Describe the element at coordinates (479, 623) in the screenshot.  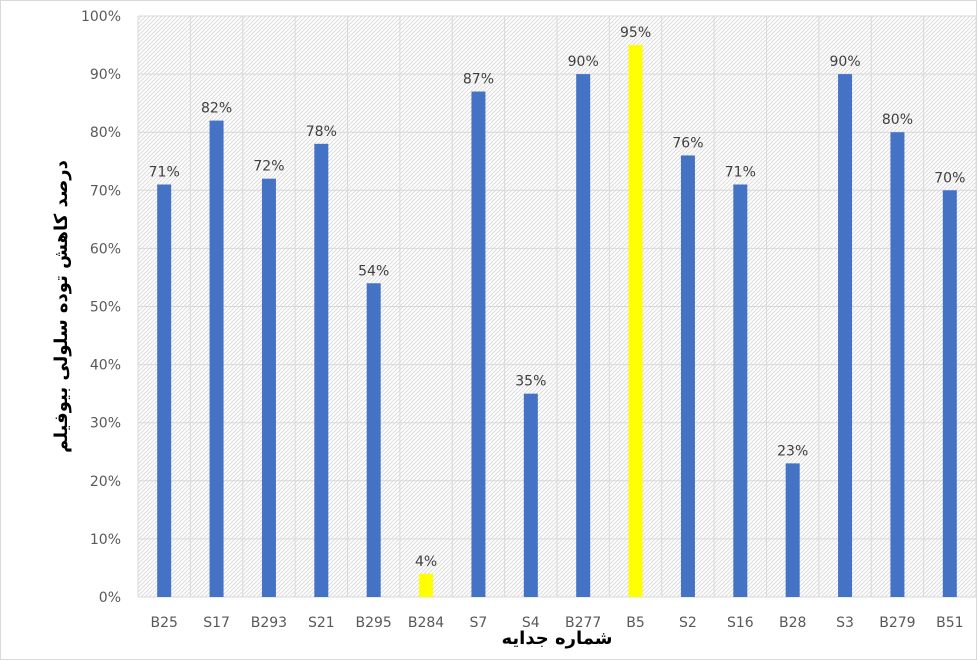
I see `x-tick-label: S7` at that location.